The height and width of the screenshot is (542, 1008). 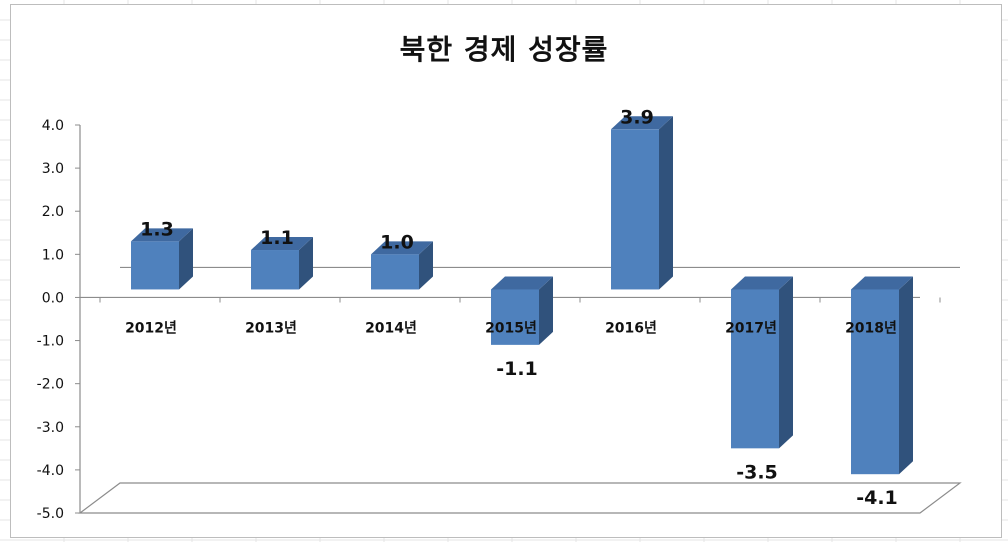 I want to click on chart-title: 북한 경제 성장률, so click(x=504, y=49).